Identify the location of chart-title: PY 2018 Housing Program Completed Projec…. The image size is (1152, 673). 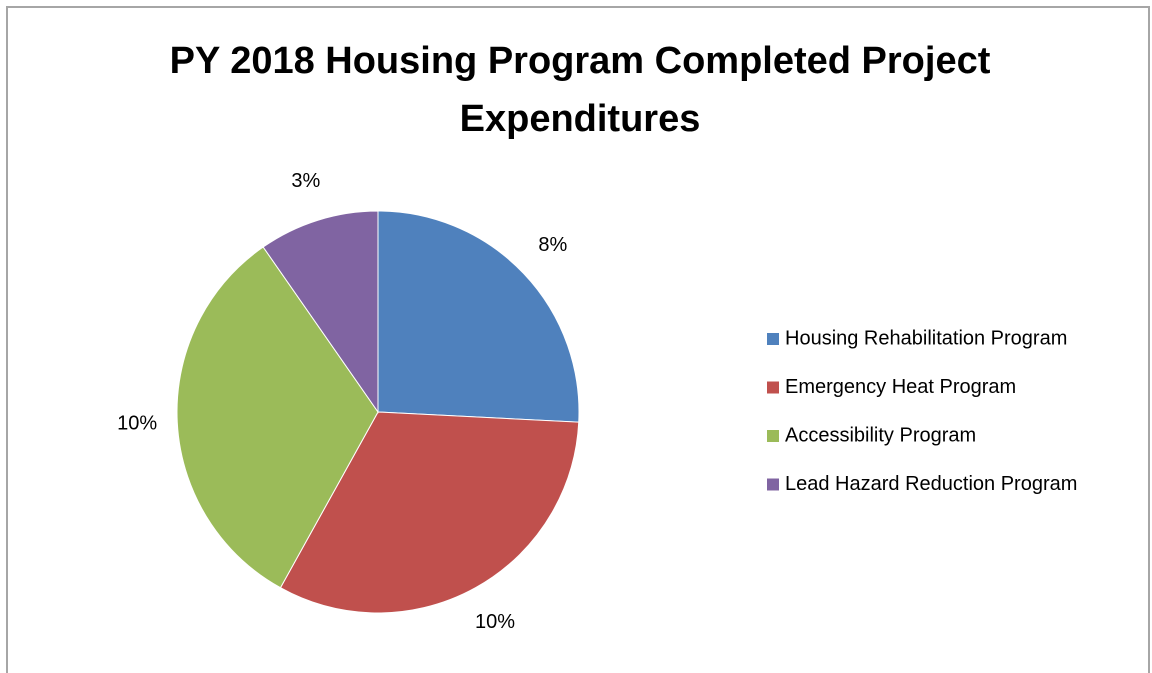
(580, 90).